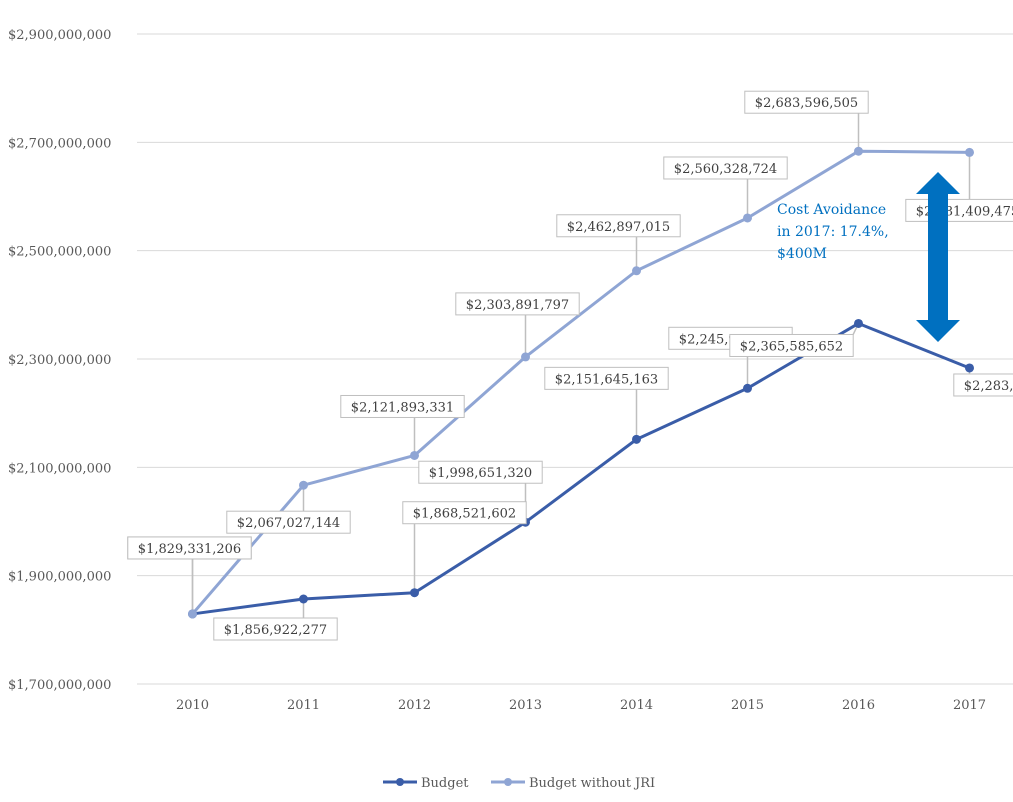 This screenshot has height=802, width=1013. Describe the element at coordinates (725, 169) in the screenshot. I see `data-label: $2,560,328,724` at that location.